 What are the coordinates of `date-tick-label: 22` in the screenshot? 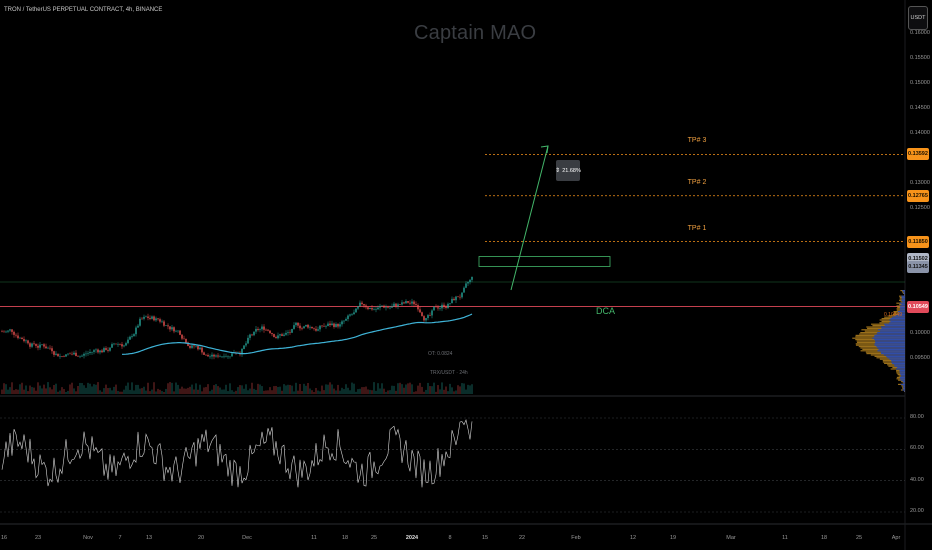 It's located at (522, 538).